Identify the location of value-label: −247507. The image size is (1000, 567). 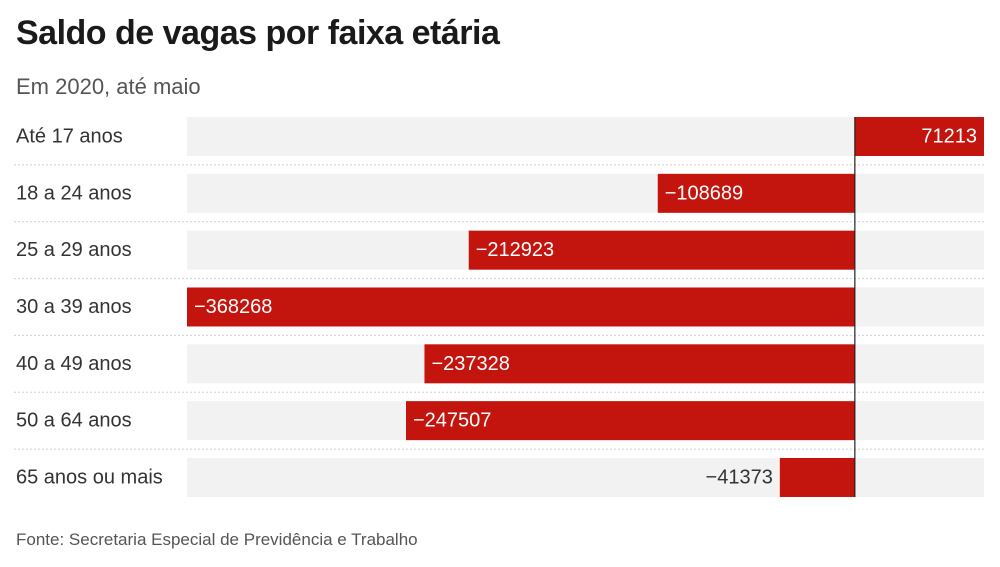
(452, 421).